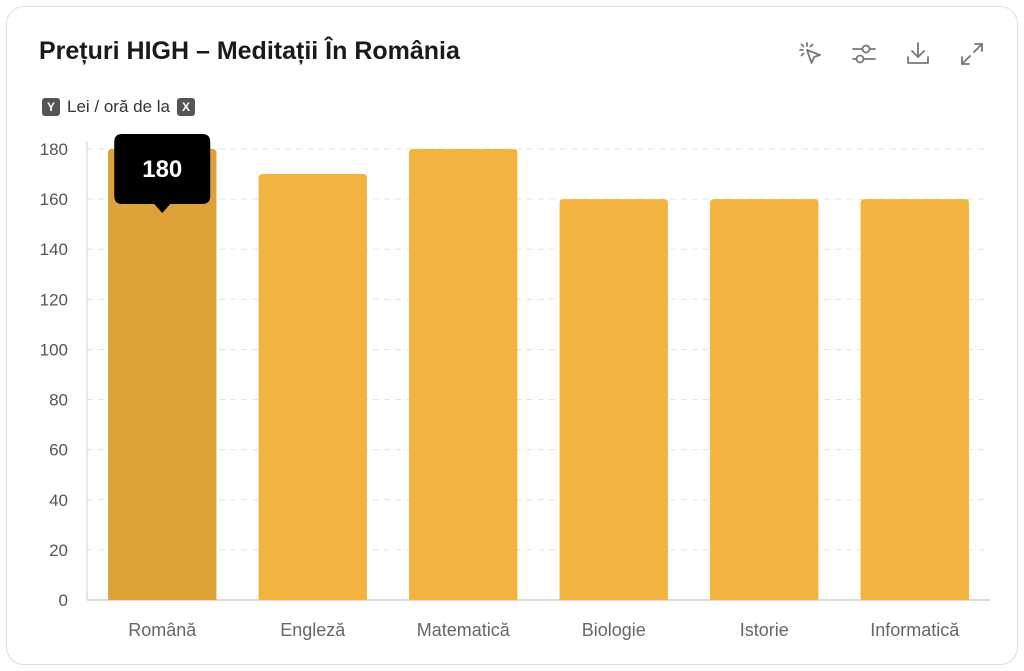 This screenshot has height=671, width=1024. What do you see at coordinates (864, 54) in the screenshot?
I see `sliders-icon` at bounding box center [864, 54].